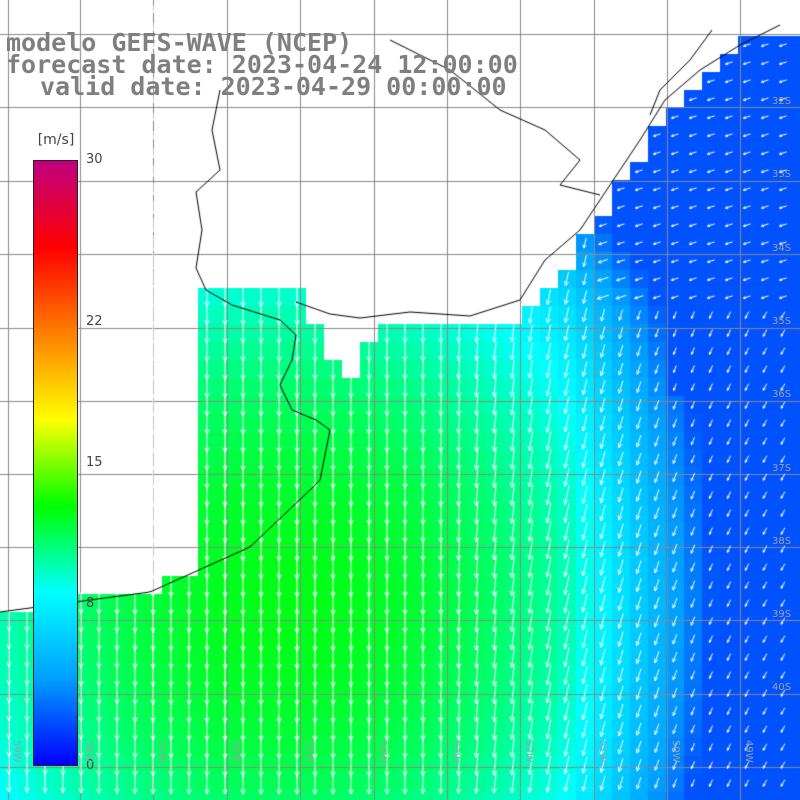 The image size is (800, 800). I want to click on latitude-label: 37S, so click(782, 468).